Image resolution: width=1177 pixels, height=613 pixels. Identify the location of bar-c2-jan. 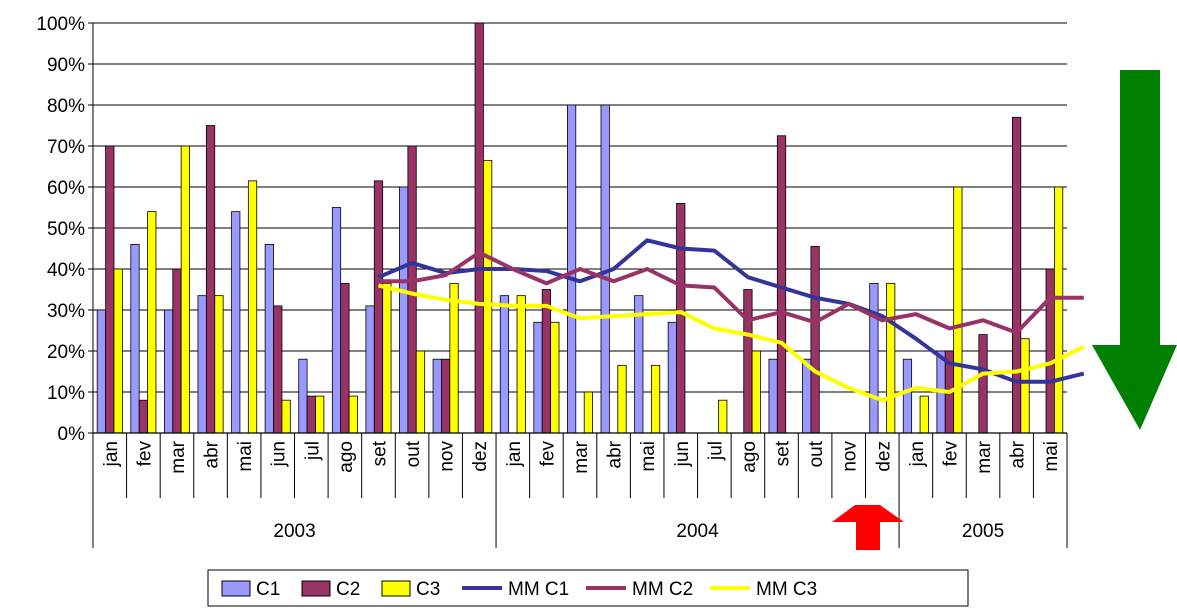
(110, 289).